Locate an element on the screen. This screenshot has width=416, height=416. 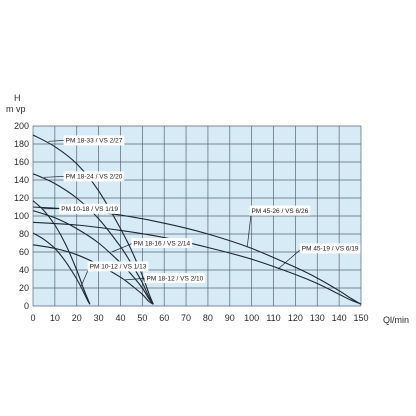
y-tick-label: 0 is located at coordinates (26, 306).